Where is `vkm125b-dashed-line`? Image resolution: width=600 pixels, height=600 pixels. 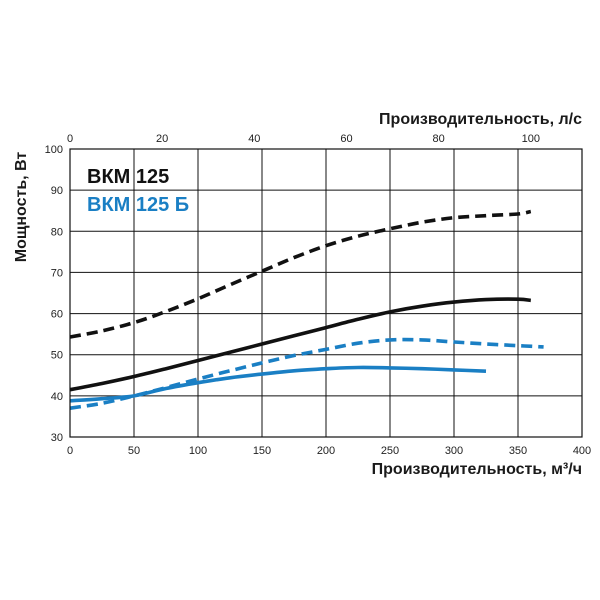 vkm125b-dashed-line is located at coordinates (306, 373).